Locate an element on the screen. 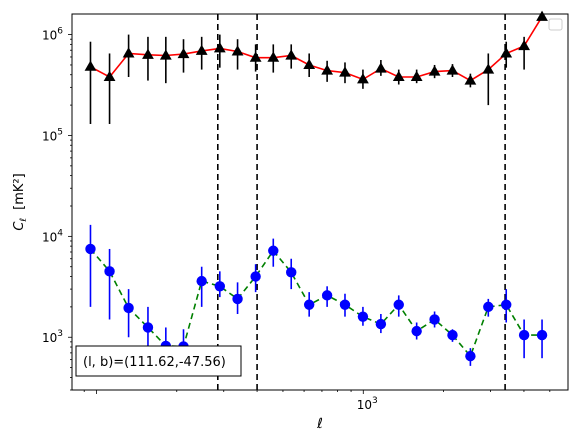 This screenshot has width=580, height=441. y-tick-label: 10⁵ is located at coordinates (52, 135).